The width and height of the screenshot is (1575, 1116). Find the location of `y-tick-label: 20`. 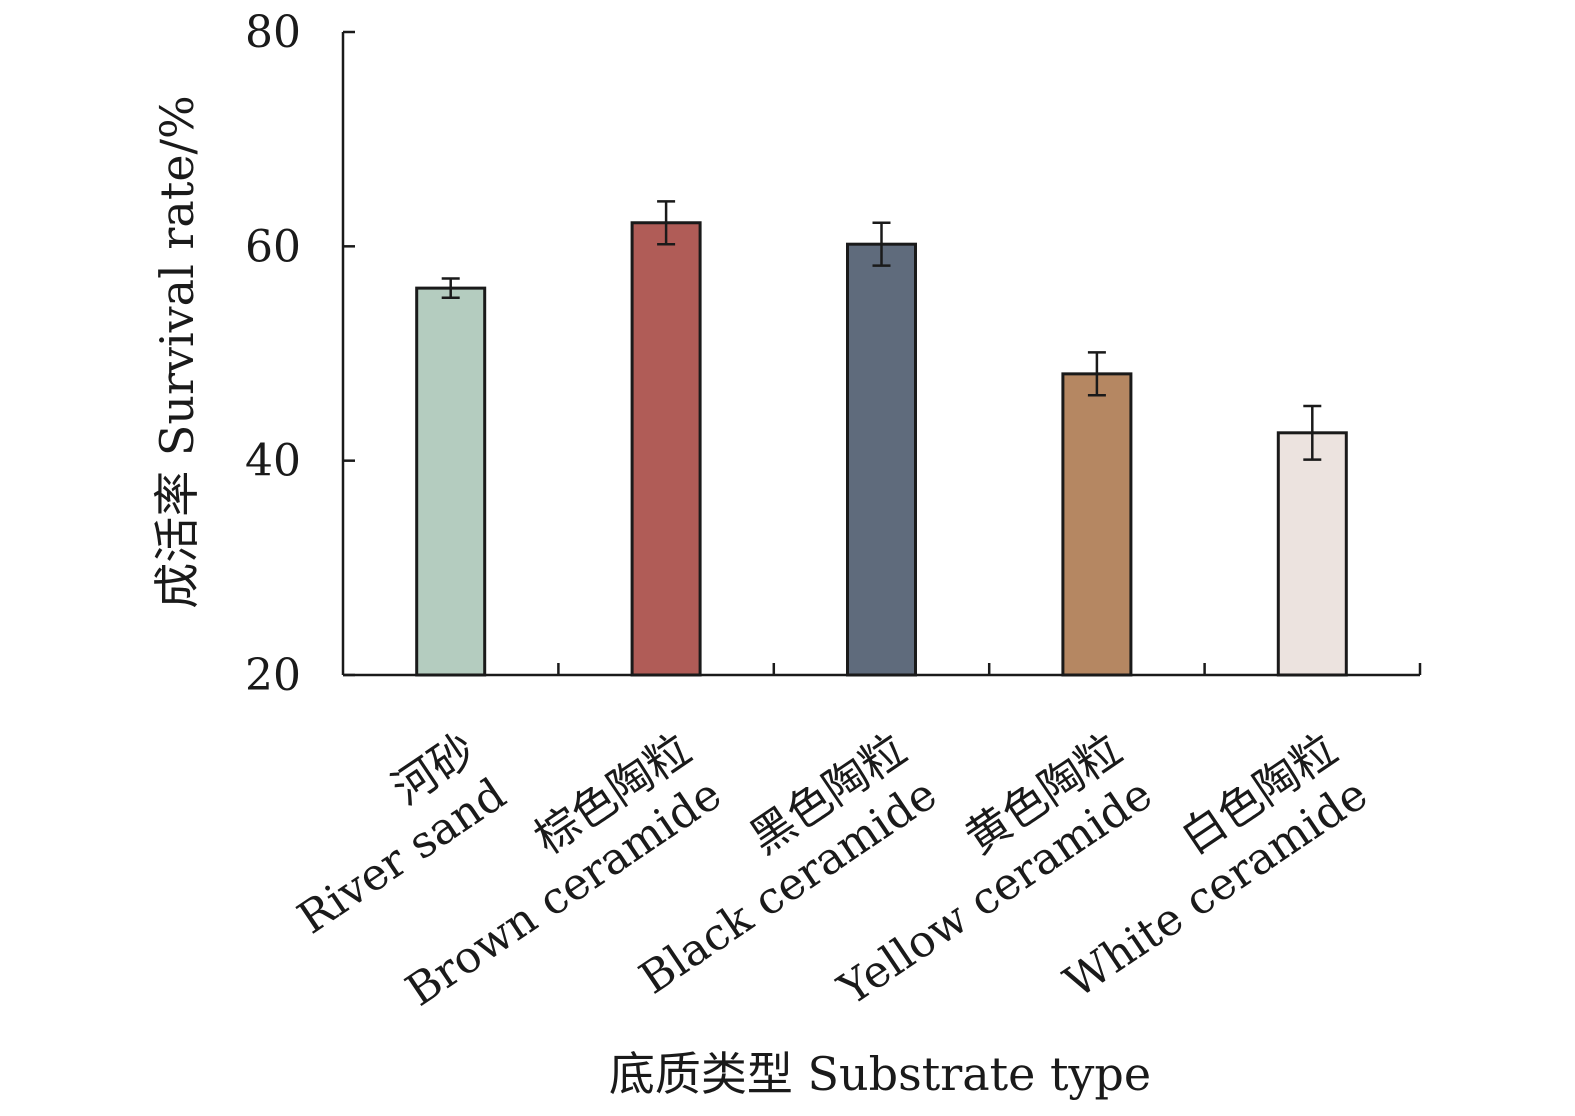

y-tick-label: 20 is located at coordinates (273, 675).